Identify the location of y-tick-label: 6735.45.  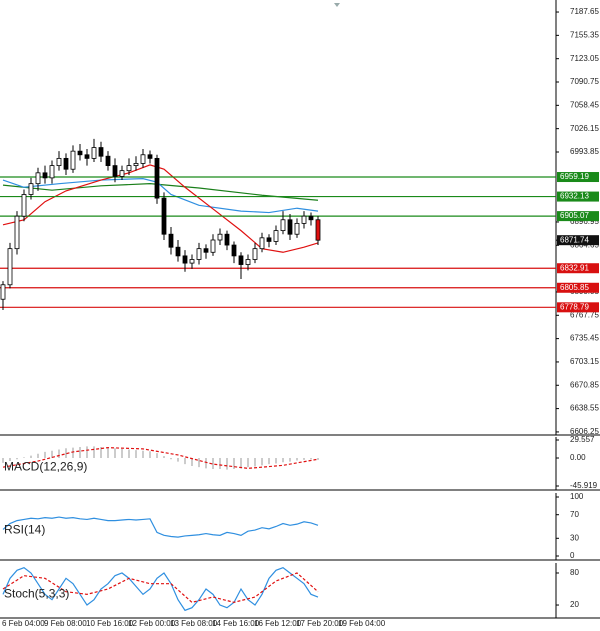
(584, 338).